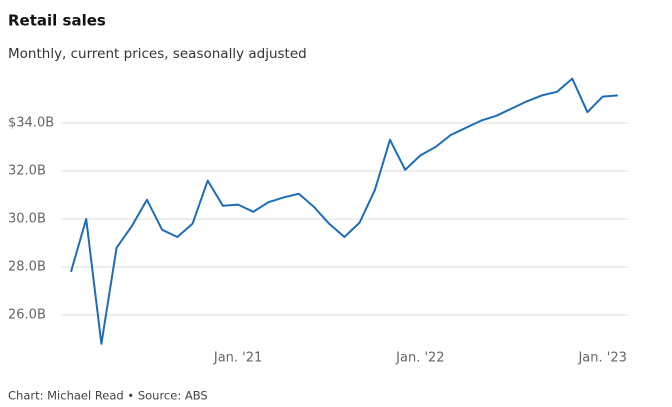  I want to click on x-tick-label: Jan. '23, so click(601, 358).